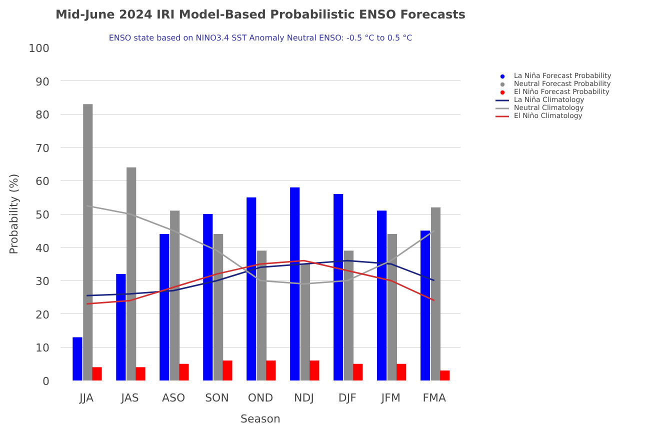  I want to click on y-tick-label: 70, so click(43, 148).